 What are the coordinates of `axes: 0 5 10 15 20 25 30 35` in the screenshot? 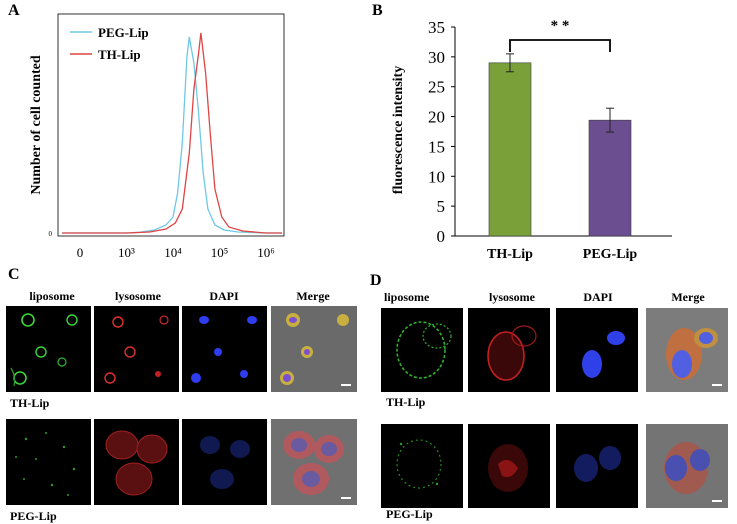 It's located at (550, 132).